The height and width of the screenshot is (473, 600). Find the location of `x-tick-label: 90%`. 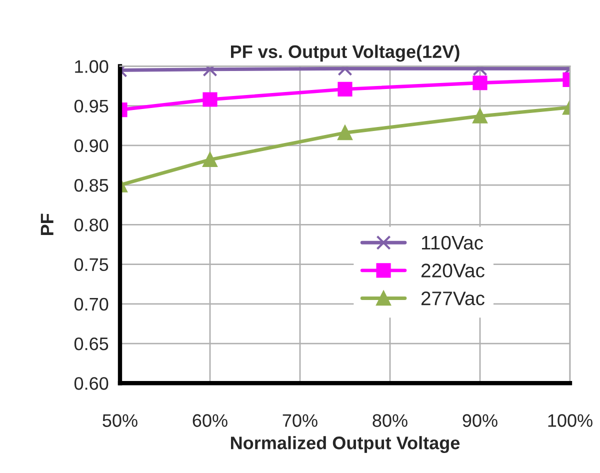

x-tick-label: 90% is located at coordinates (480, 420).